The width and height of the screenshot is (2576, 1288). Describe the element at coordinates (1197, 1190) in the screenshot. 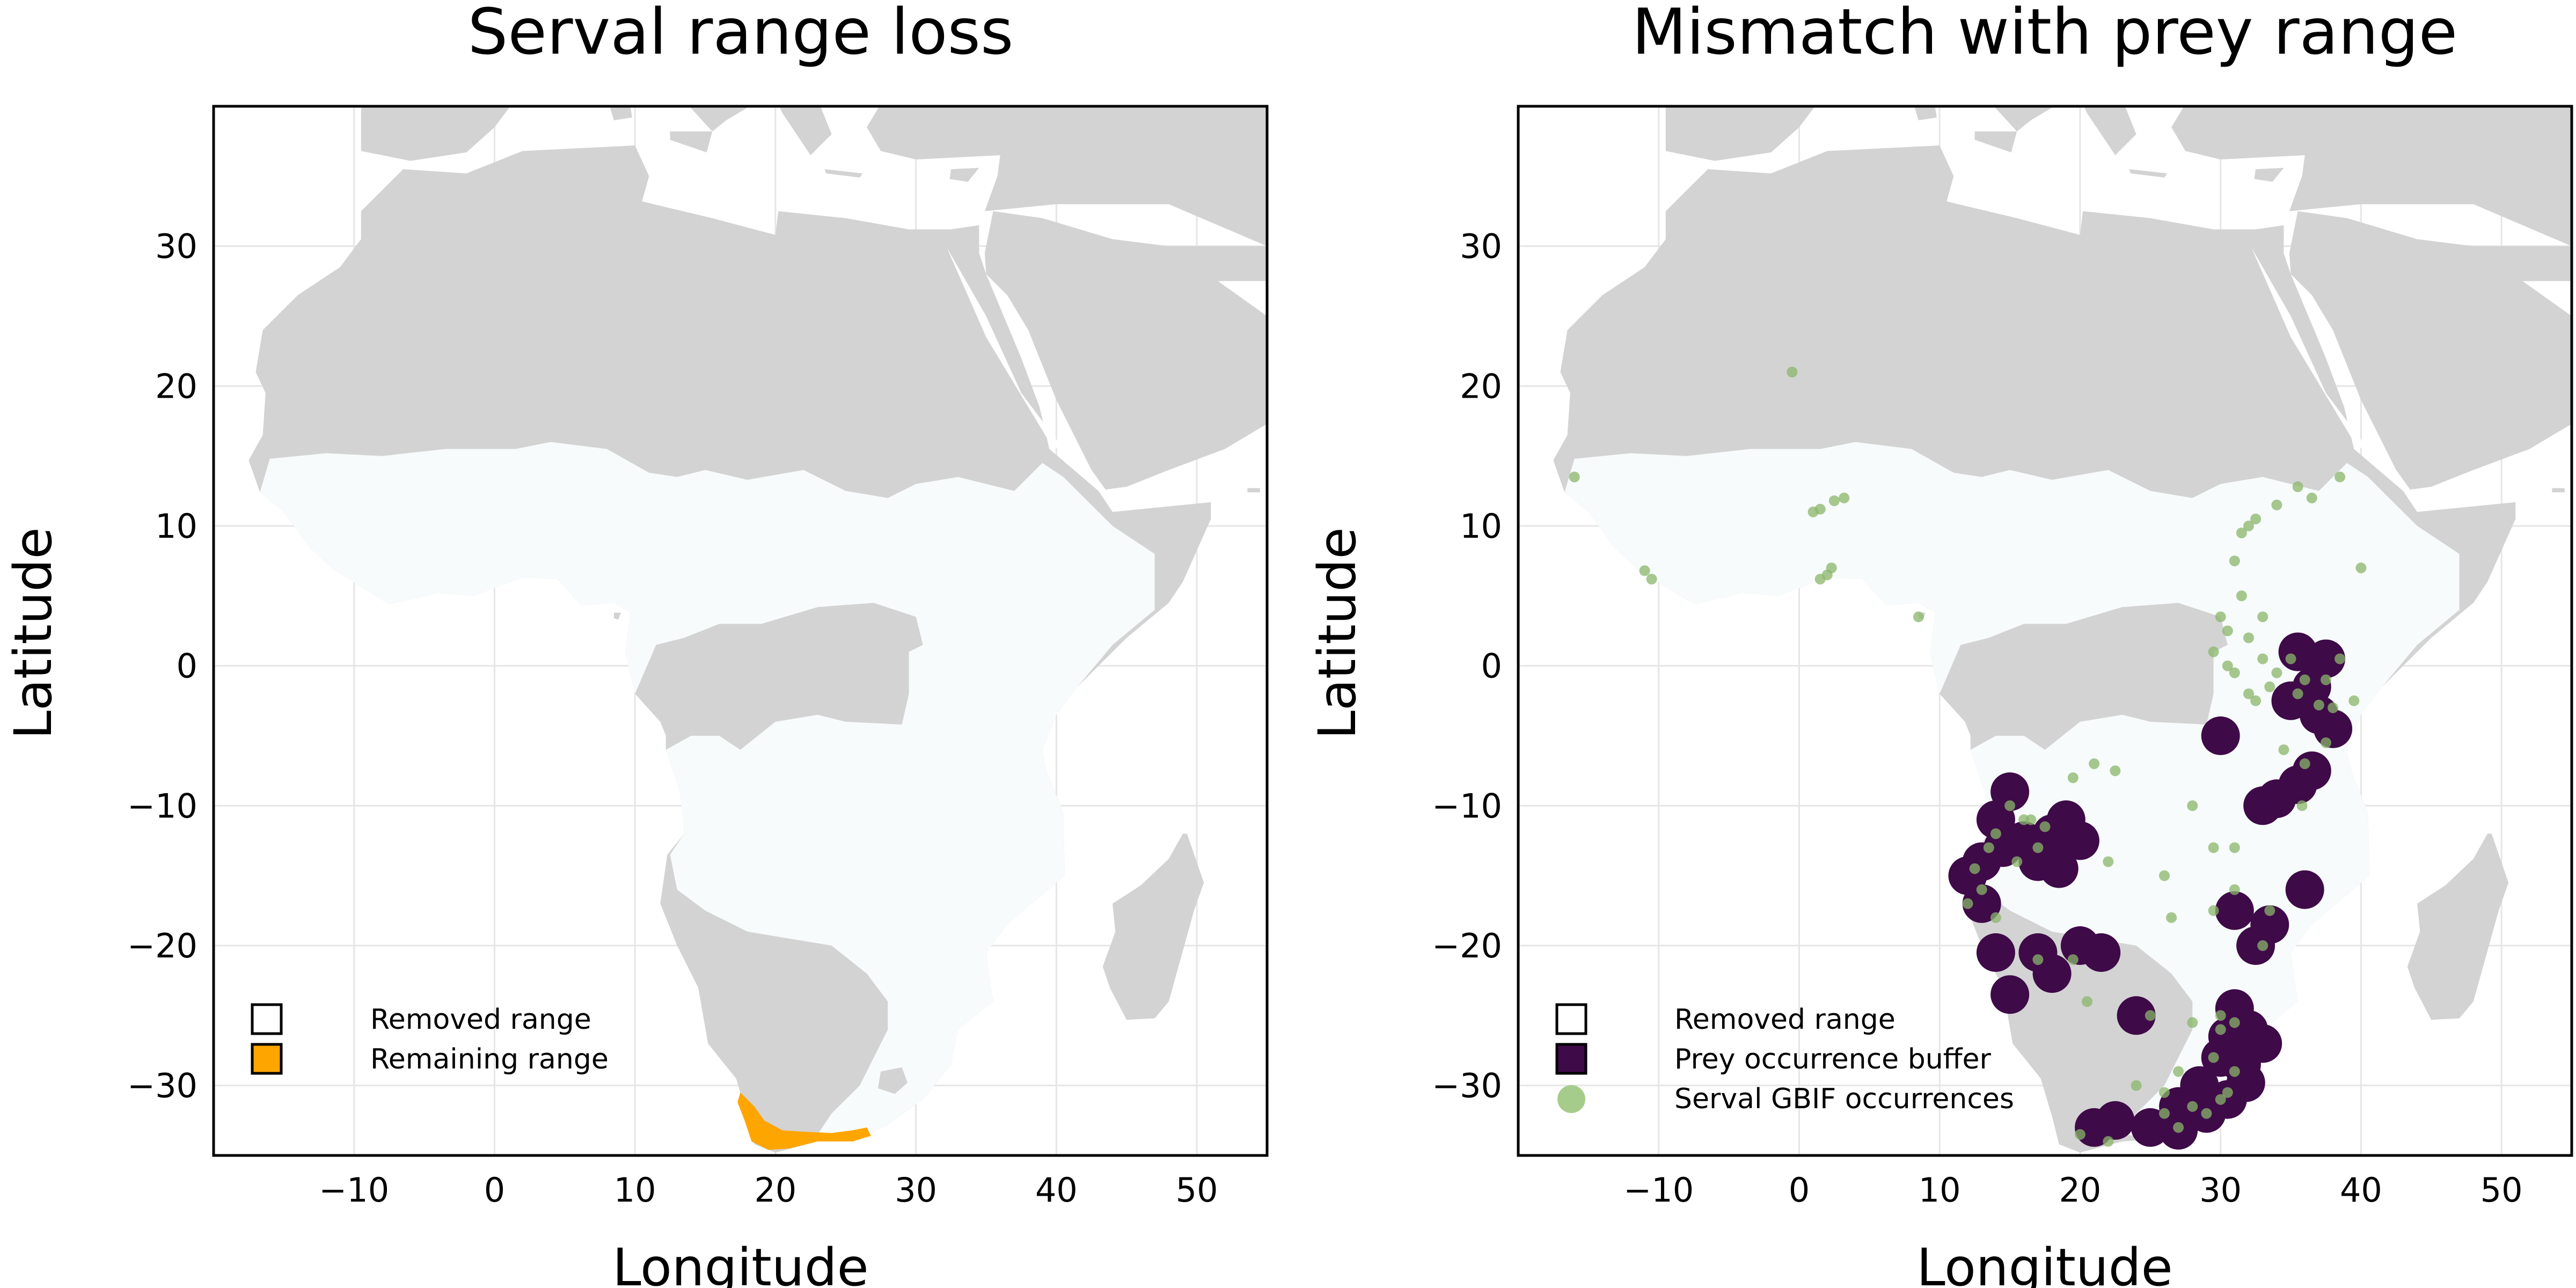

I see `x-tick-label: 50` at that location.